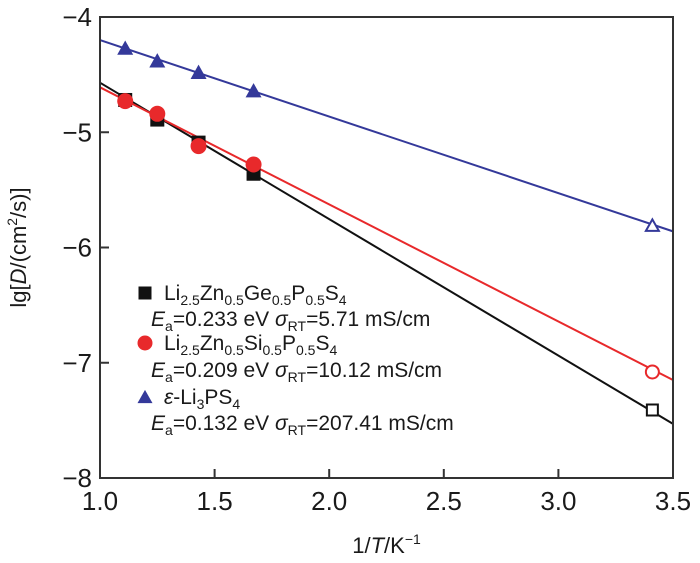  What do you see at coordinates (77, 132) in the screenshot?
I see `y-tick-label: −5` at bounding box center [77, 132].